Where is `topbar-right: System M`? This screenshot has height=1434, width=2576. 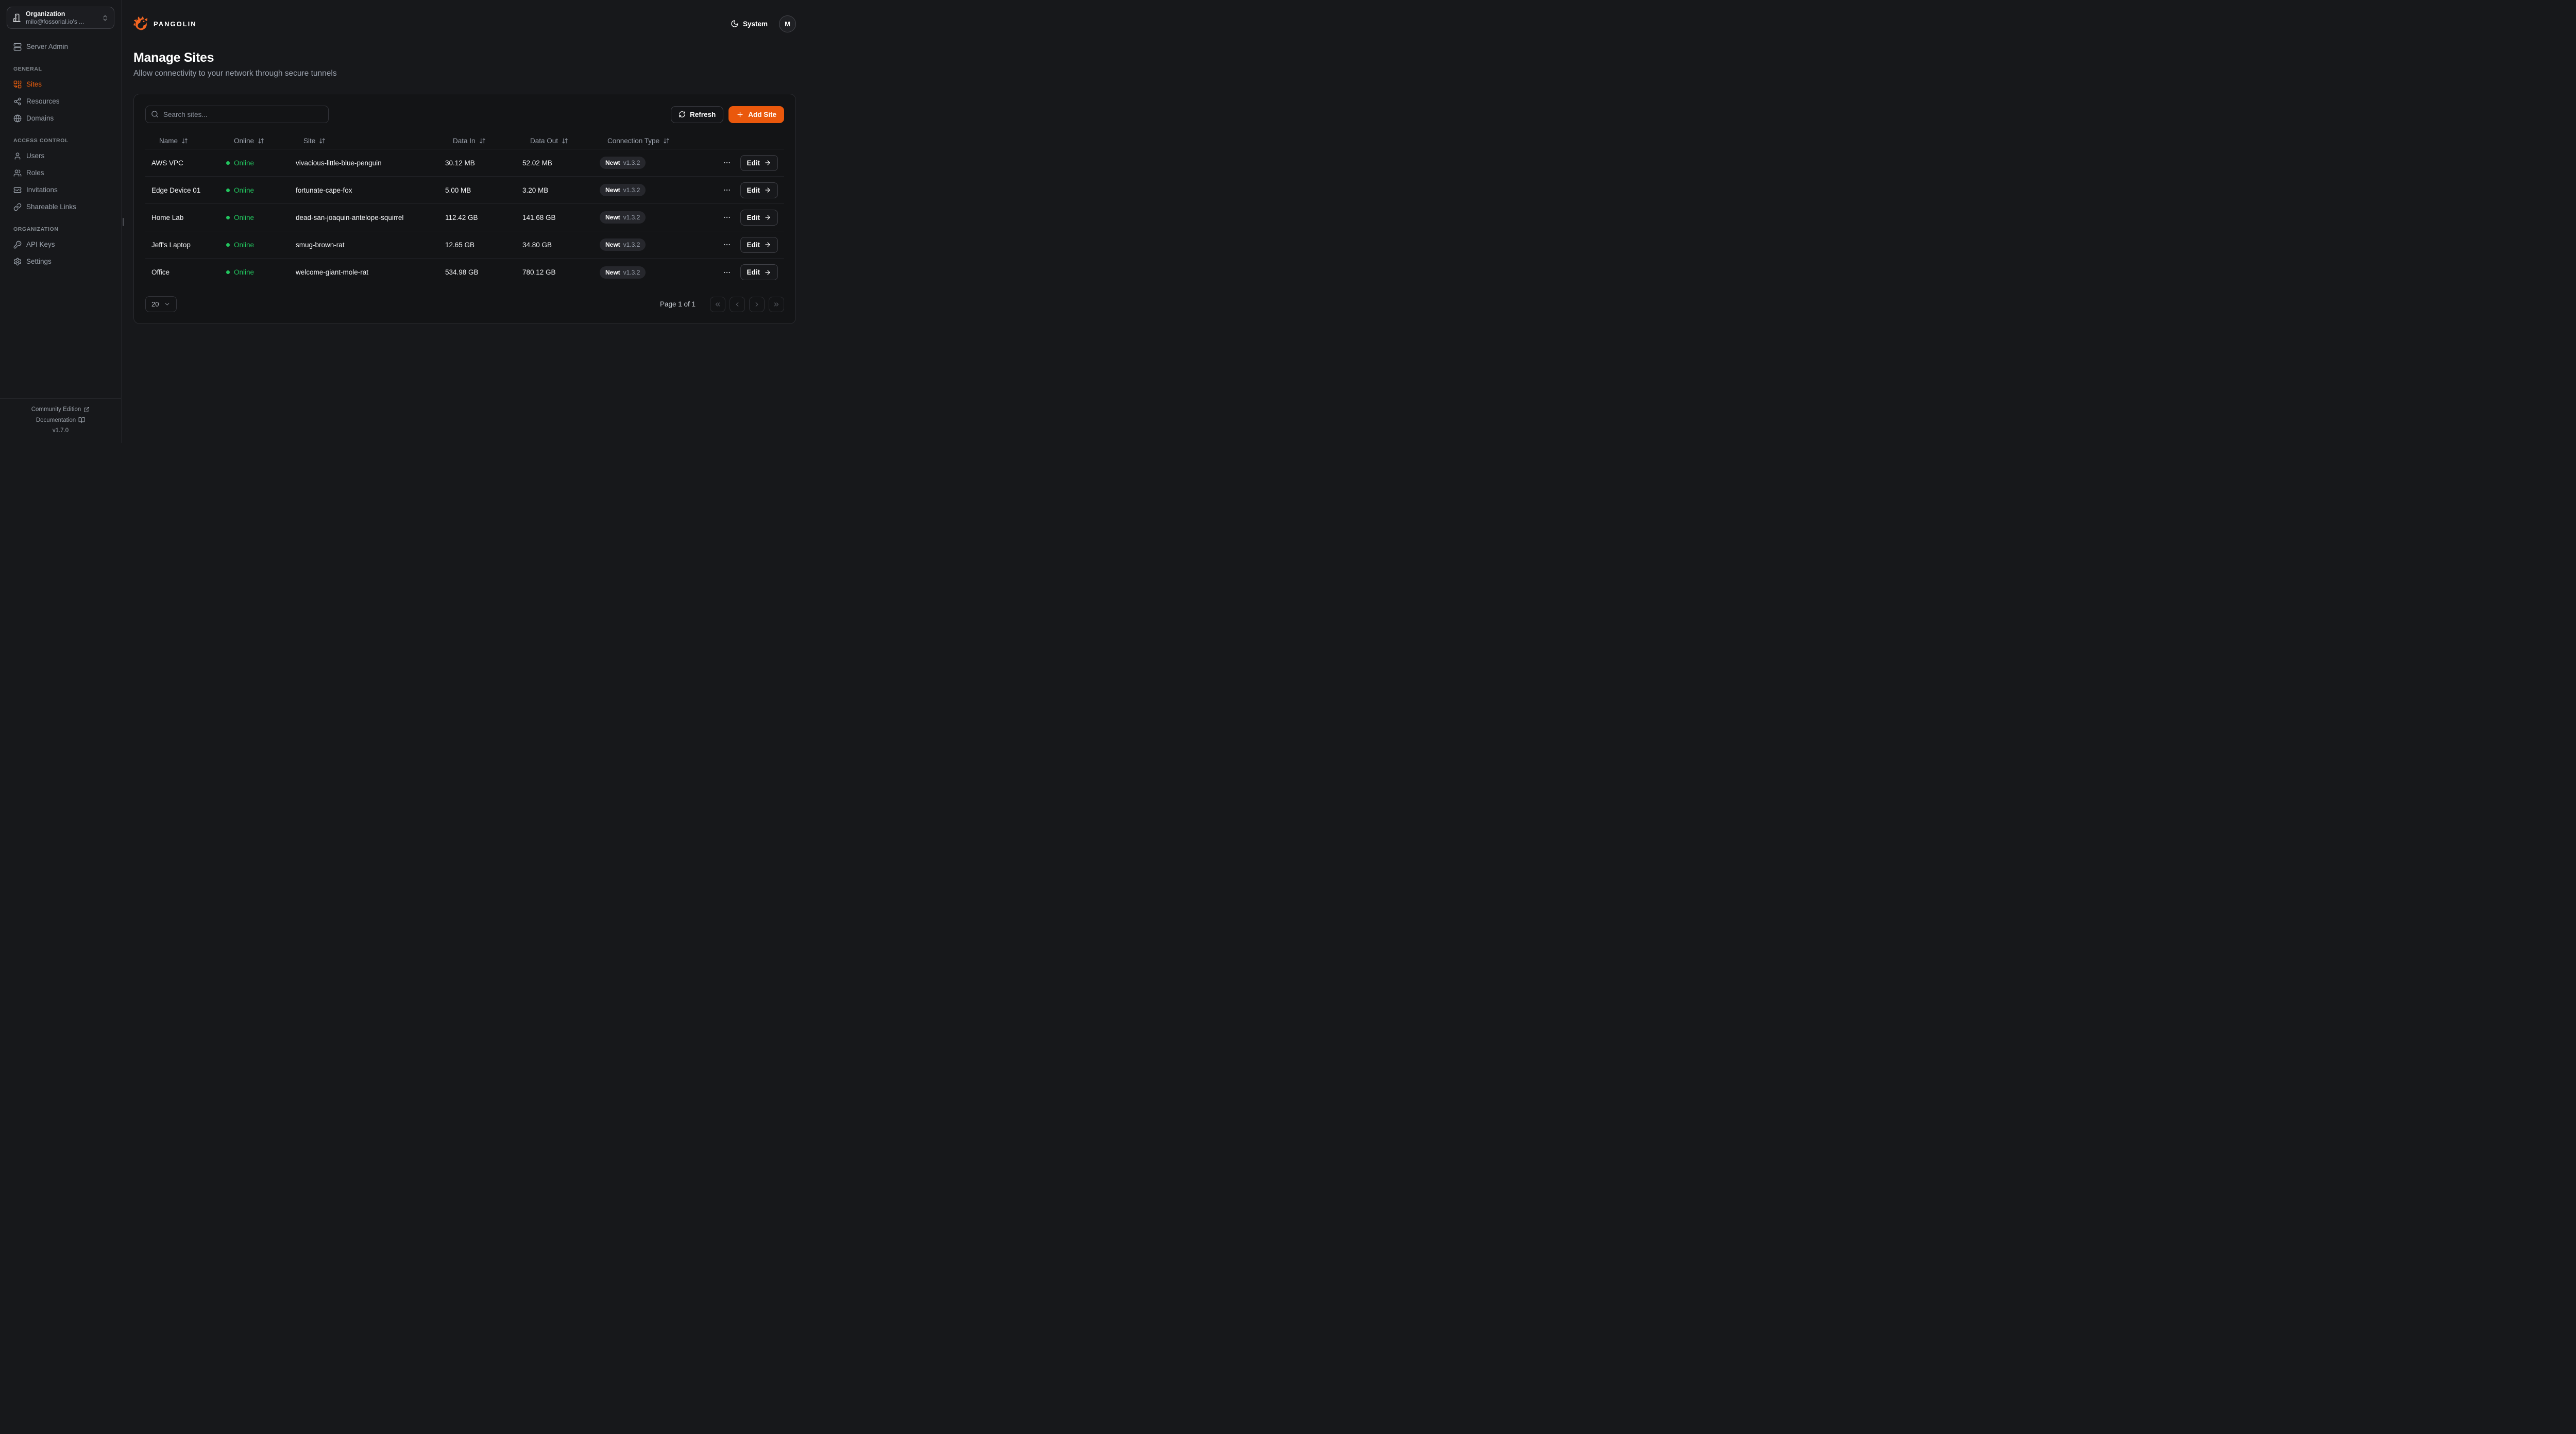
topbar-right: System M is located at coordinates (763, 23).